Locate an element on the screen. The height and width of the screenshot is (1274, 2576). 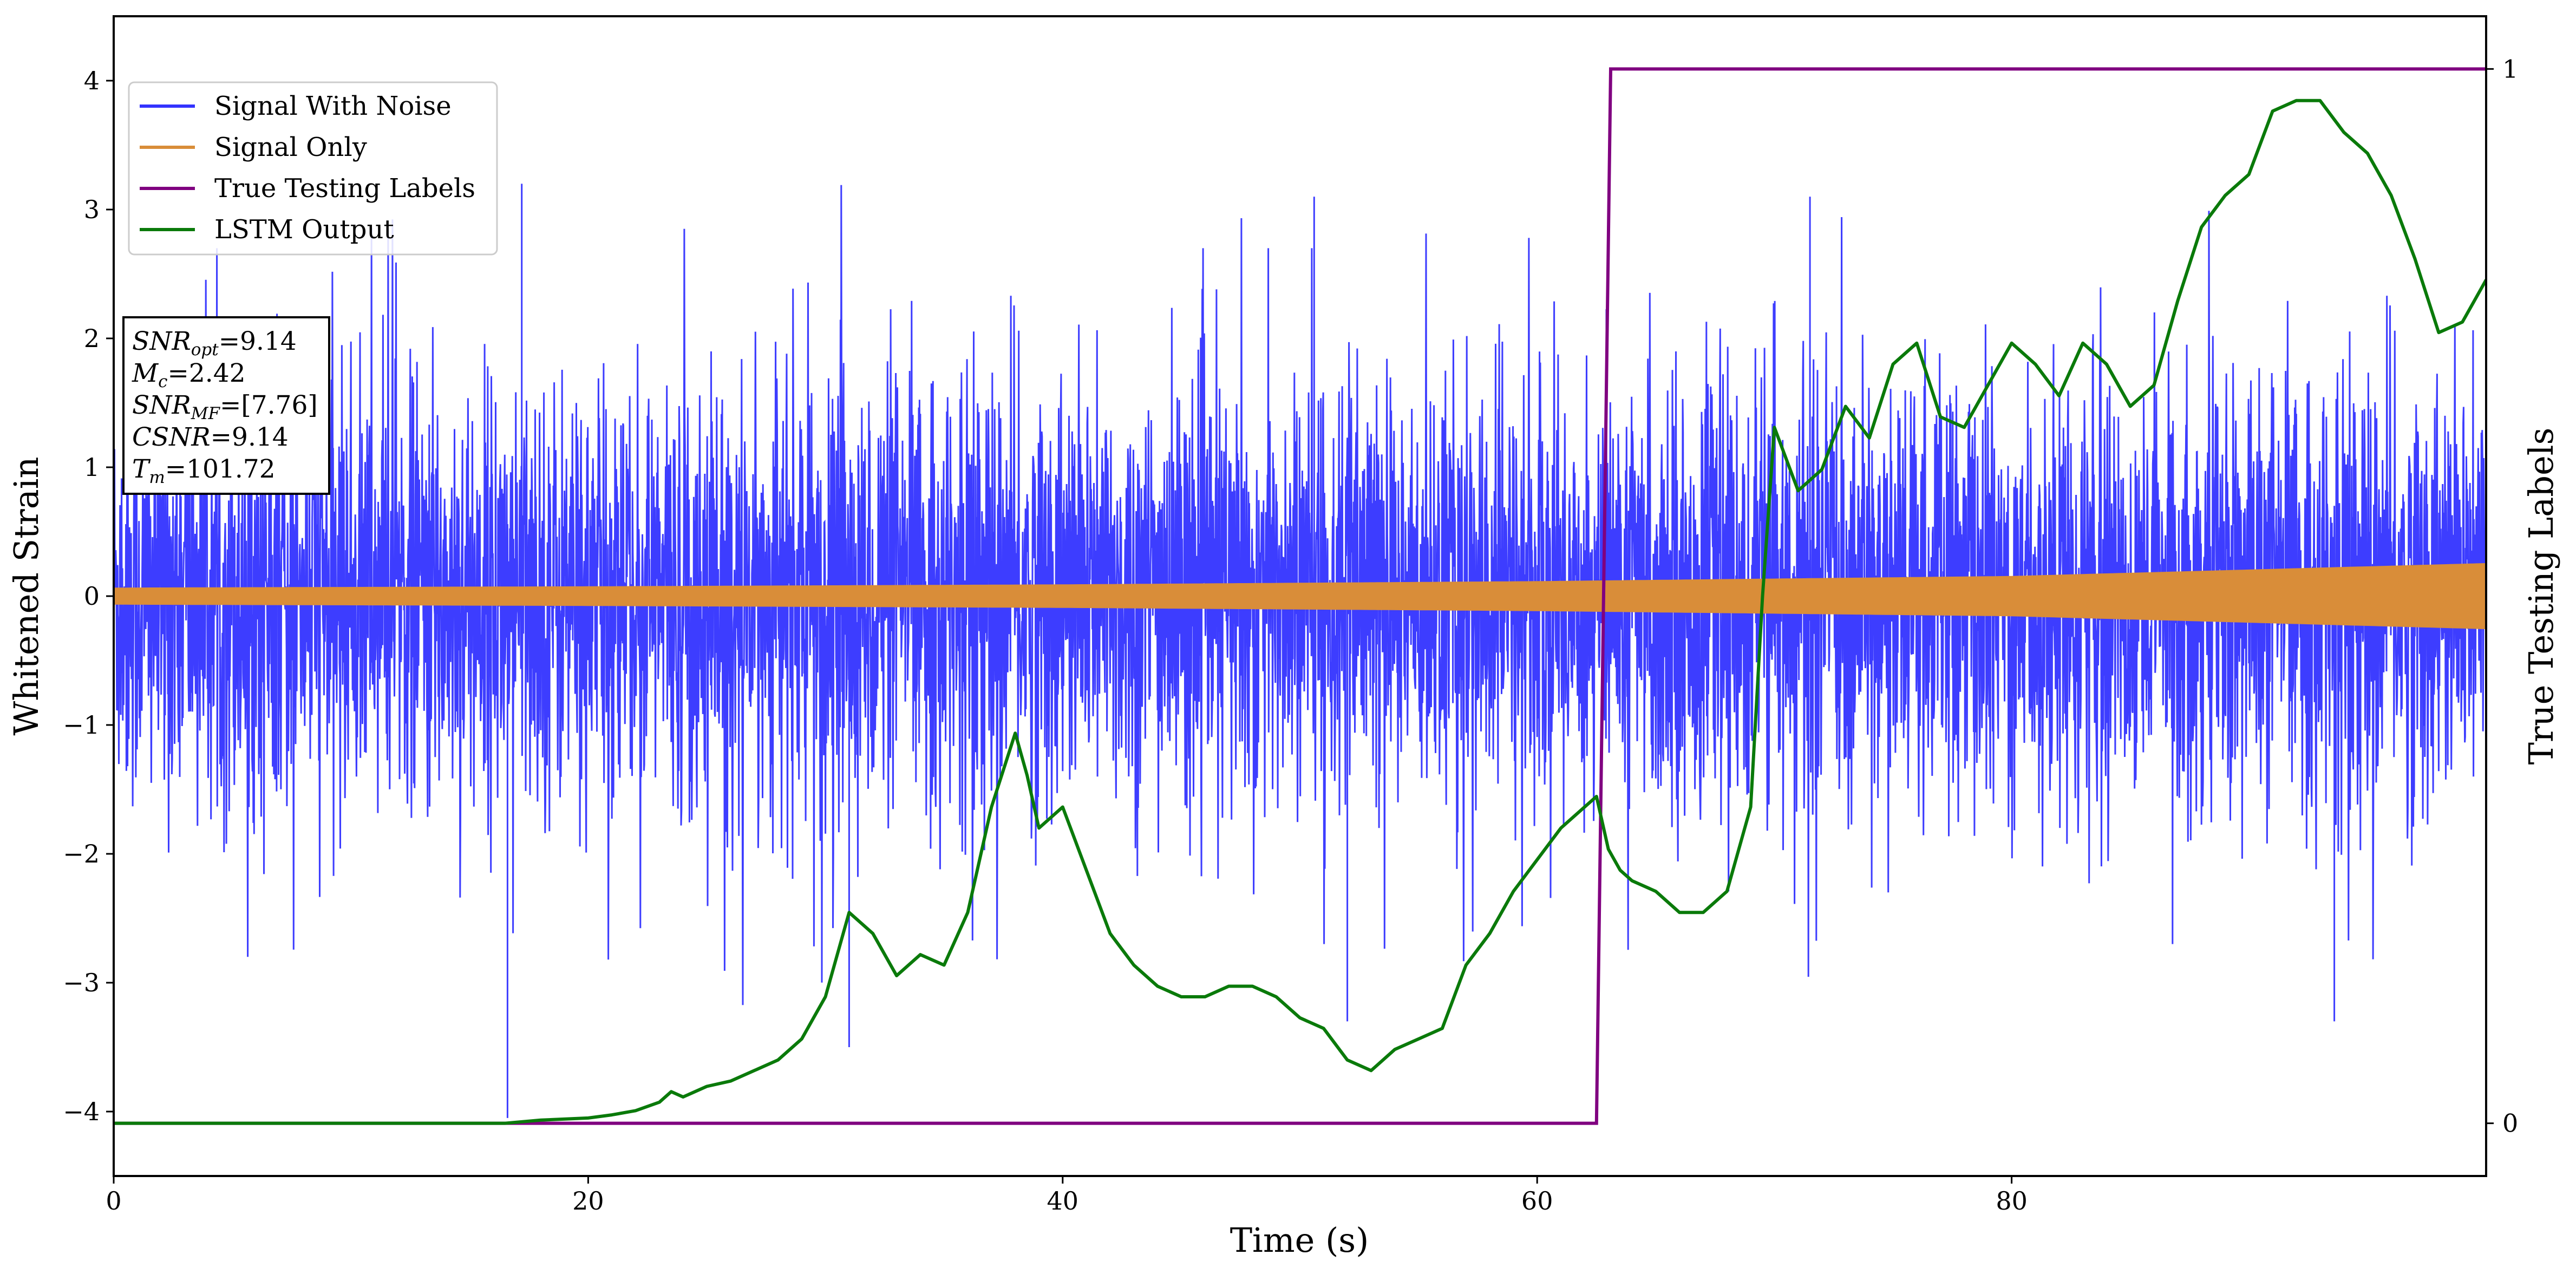
x-tick-label: 60 is located at coordinates (1537, 1201).